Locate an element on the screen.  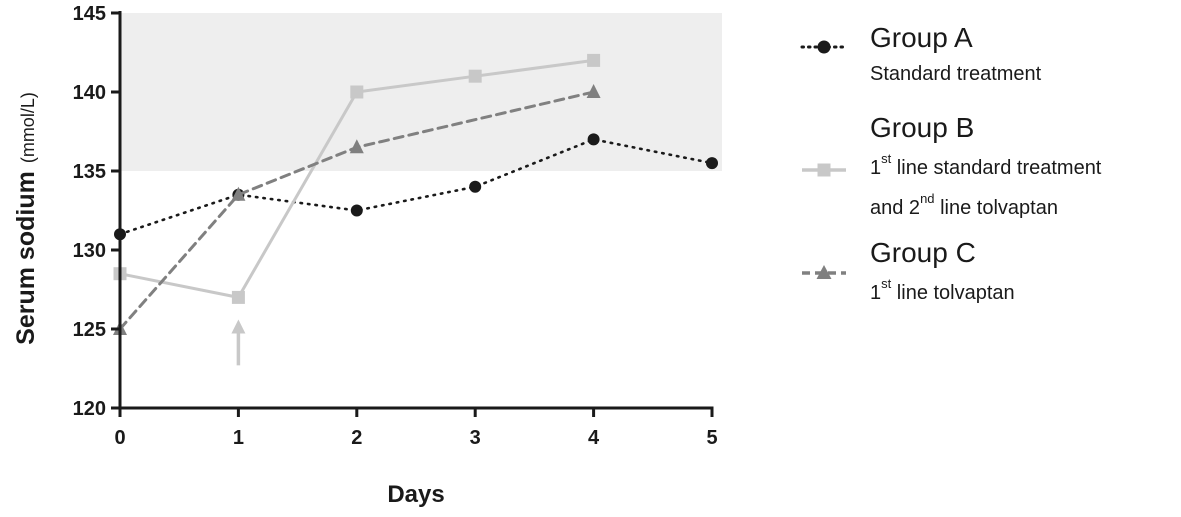
arrow-annotation is located at coordinates (238, 342).